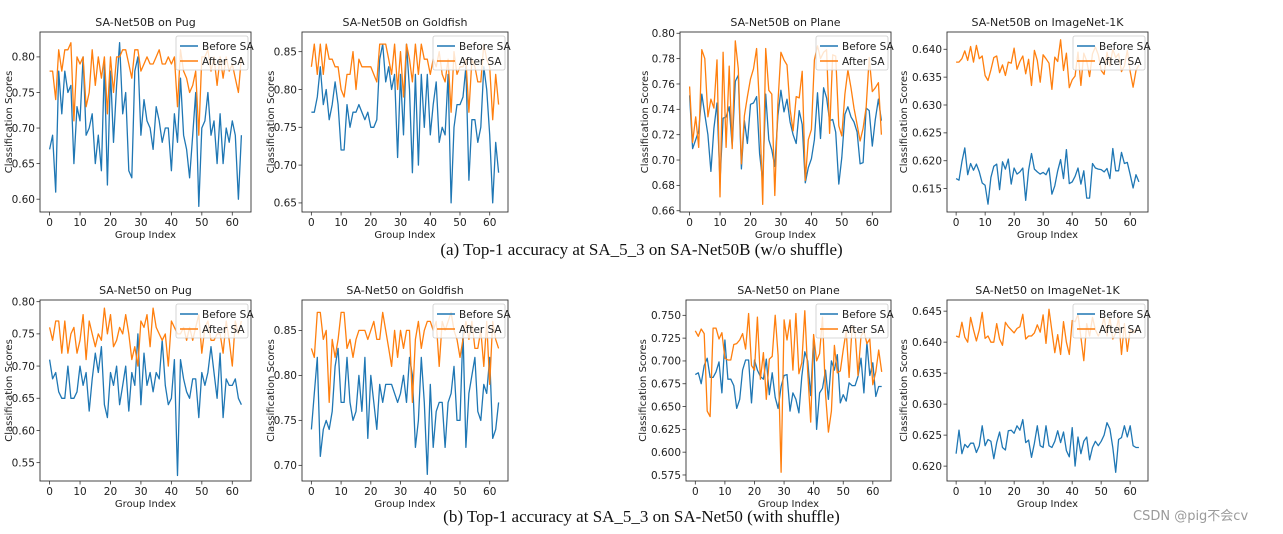  I want to click on y-tick-label: 0.620, so click(927, 467).